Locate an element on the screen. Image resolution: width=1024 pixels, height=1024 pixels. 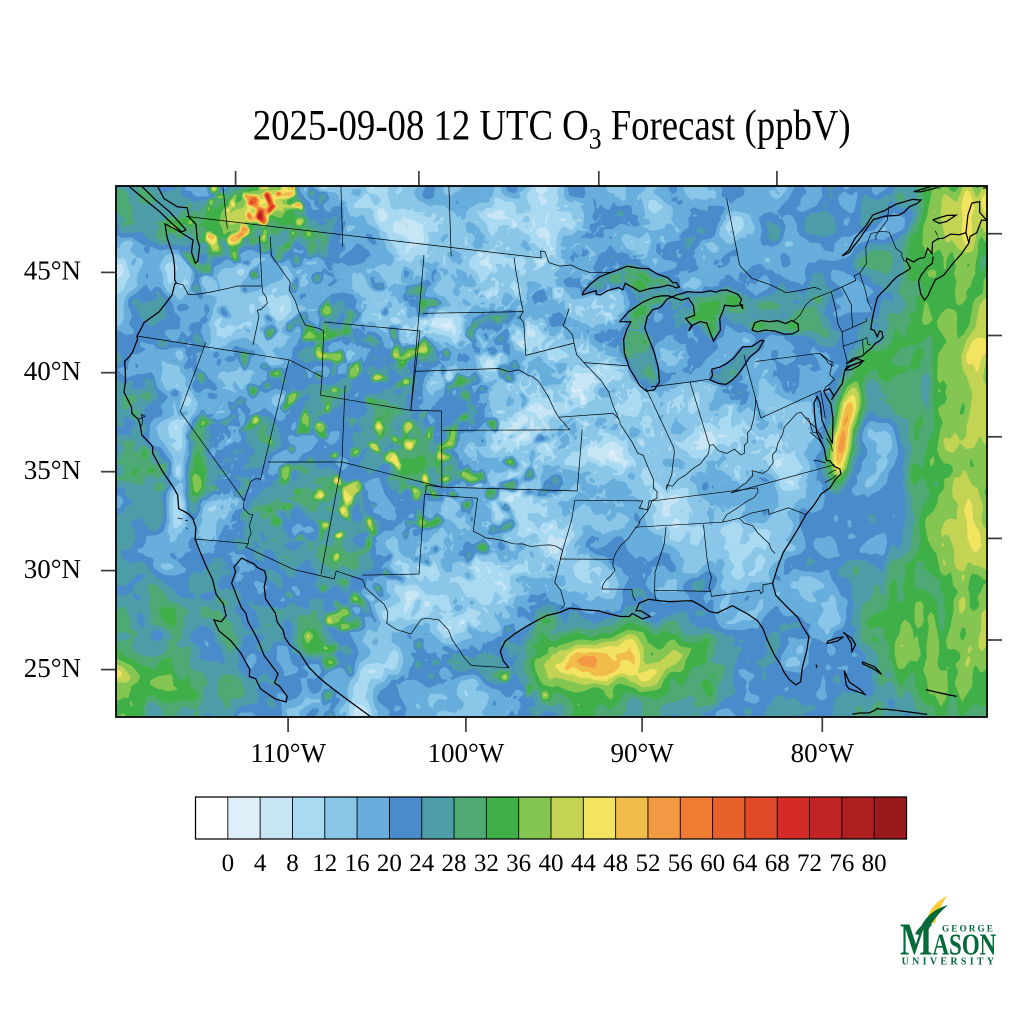
svg-text: UNIVERSITY is located at coordinates (950, 962).